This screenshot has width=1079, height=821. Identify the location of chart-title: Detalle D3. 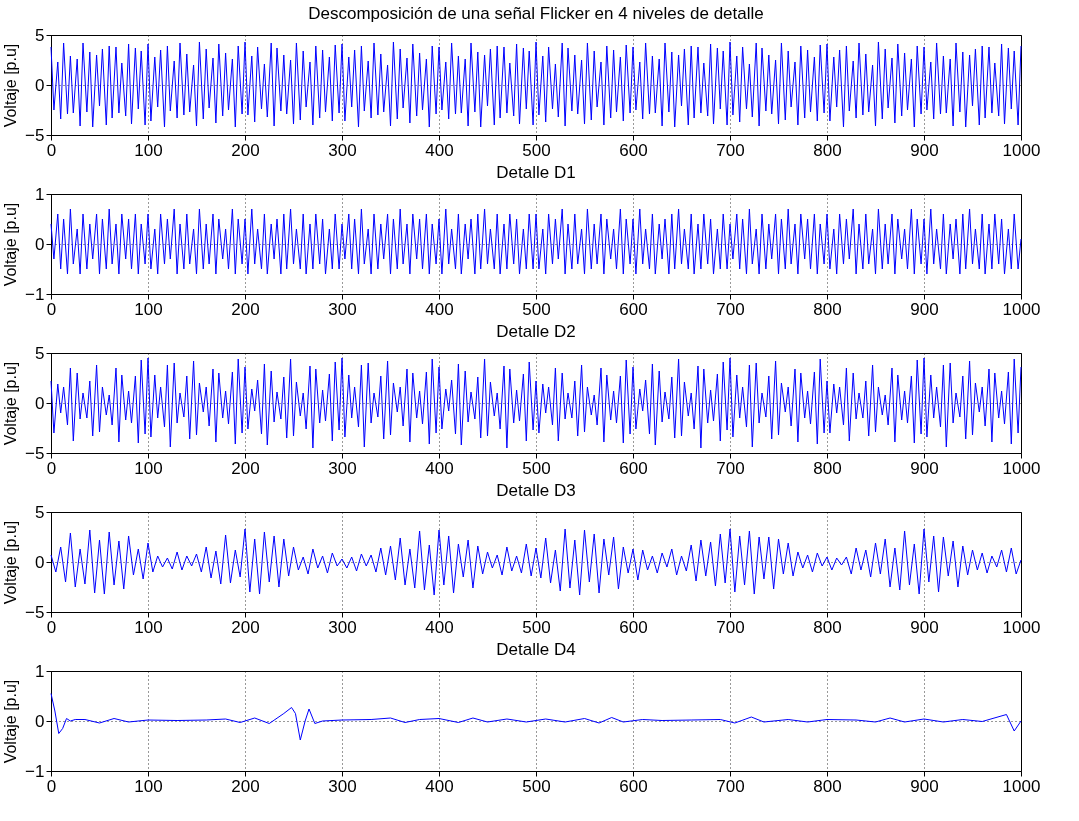
(536, 490).